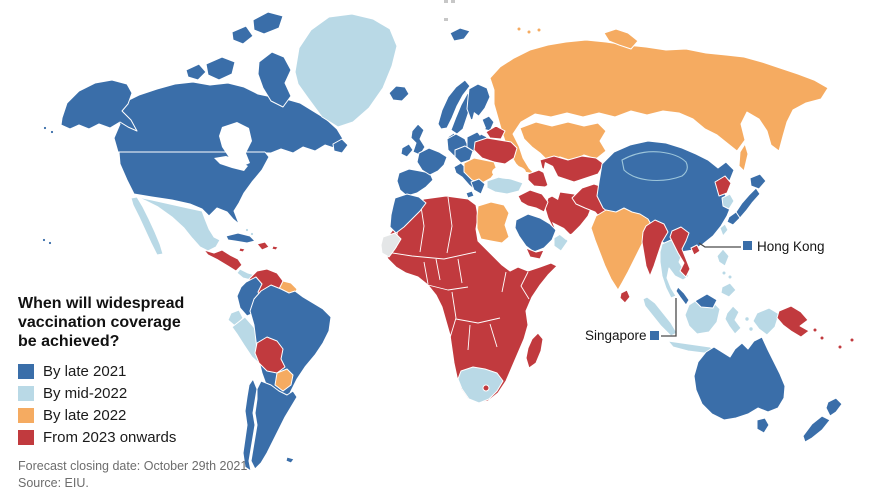  What do you see at coordinates (739, 378) in the screenshot?
I see `country-australia` at bounding box center [739, 378].